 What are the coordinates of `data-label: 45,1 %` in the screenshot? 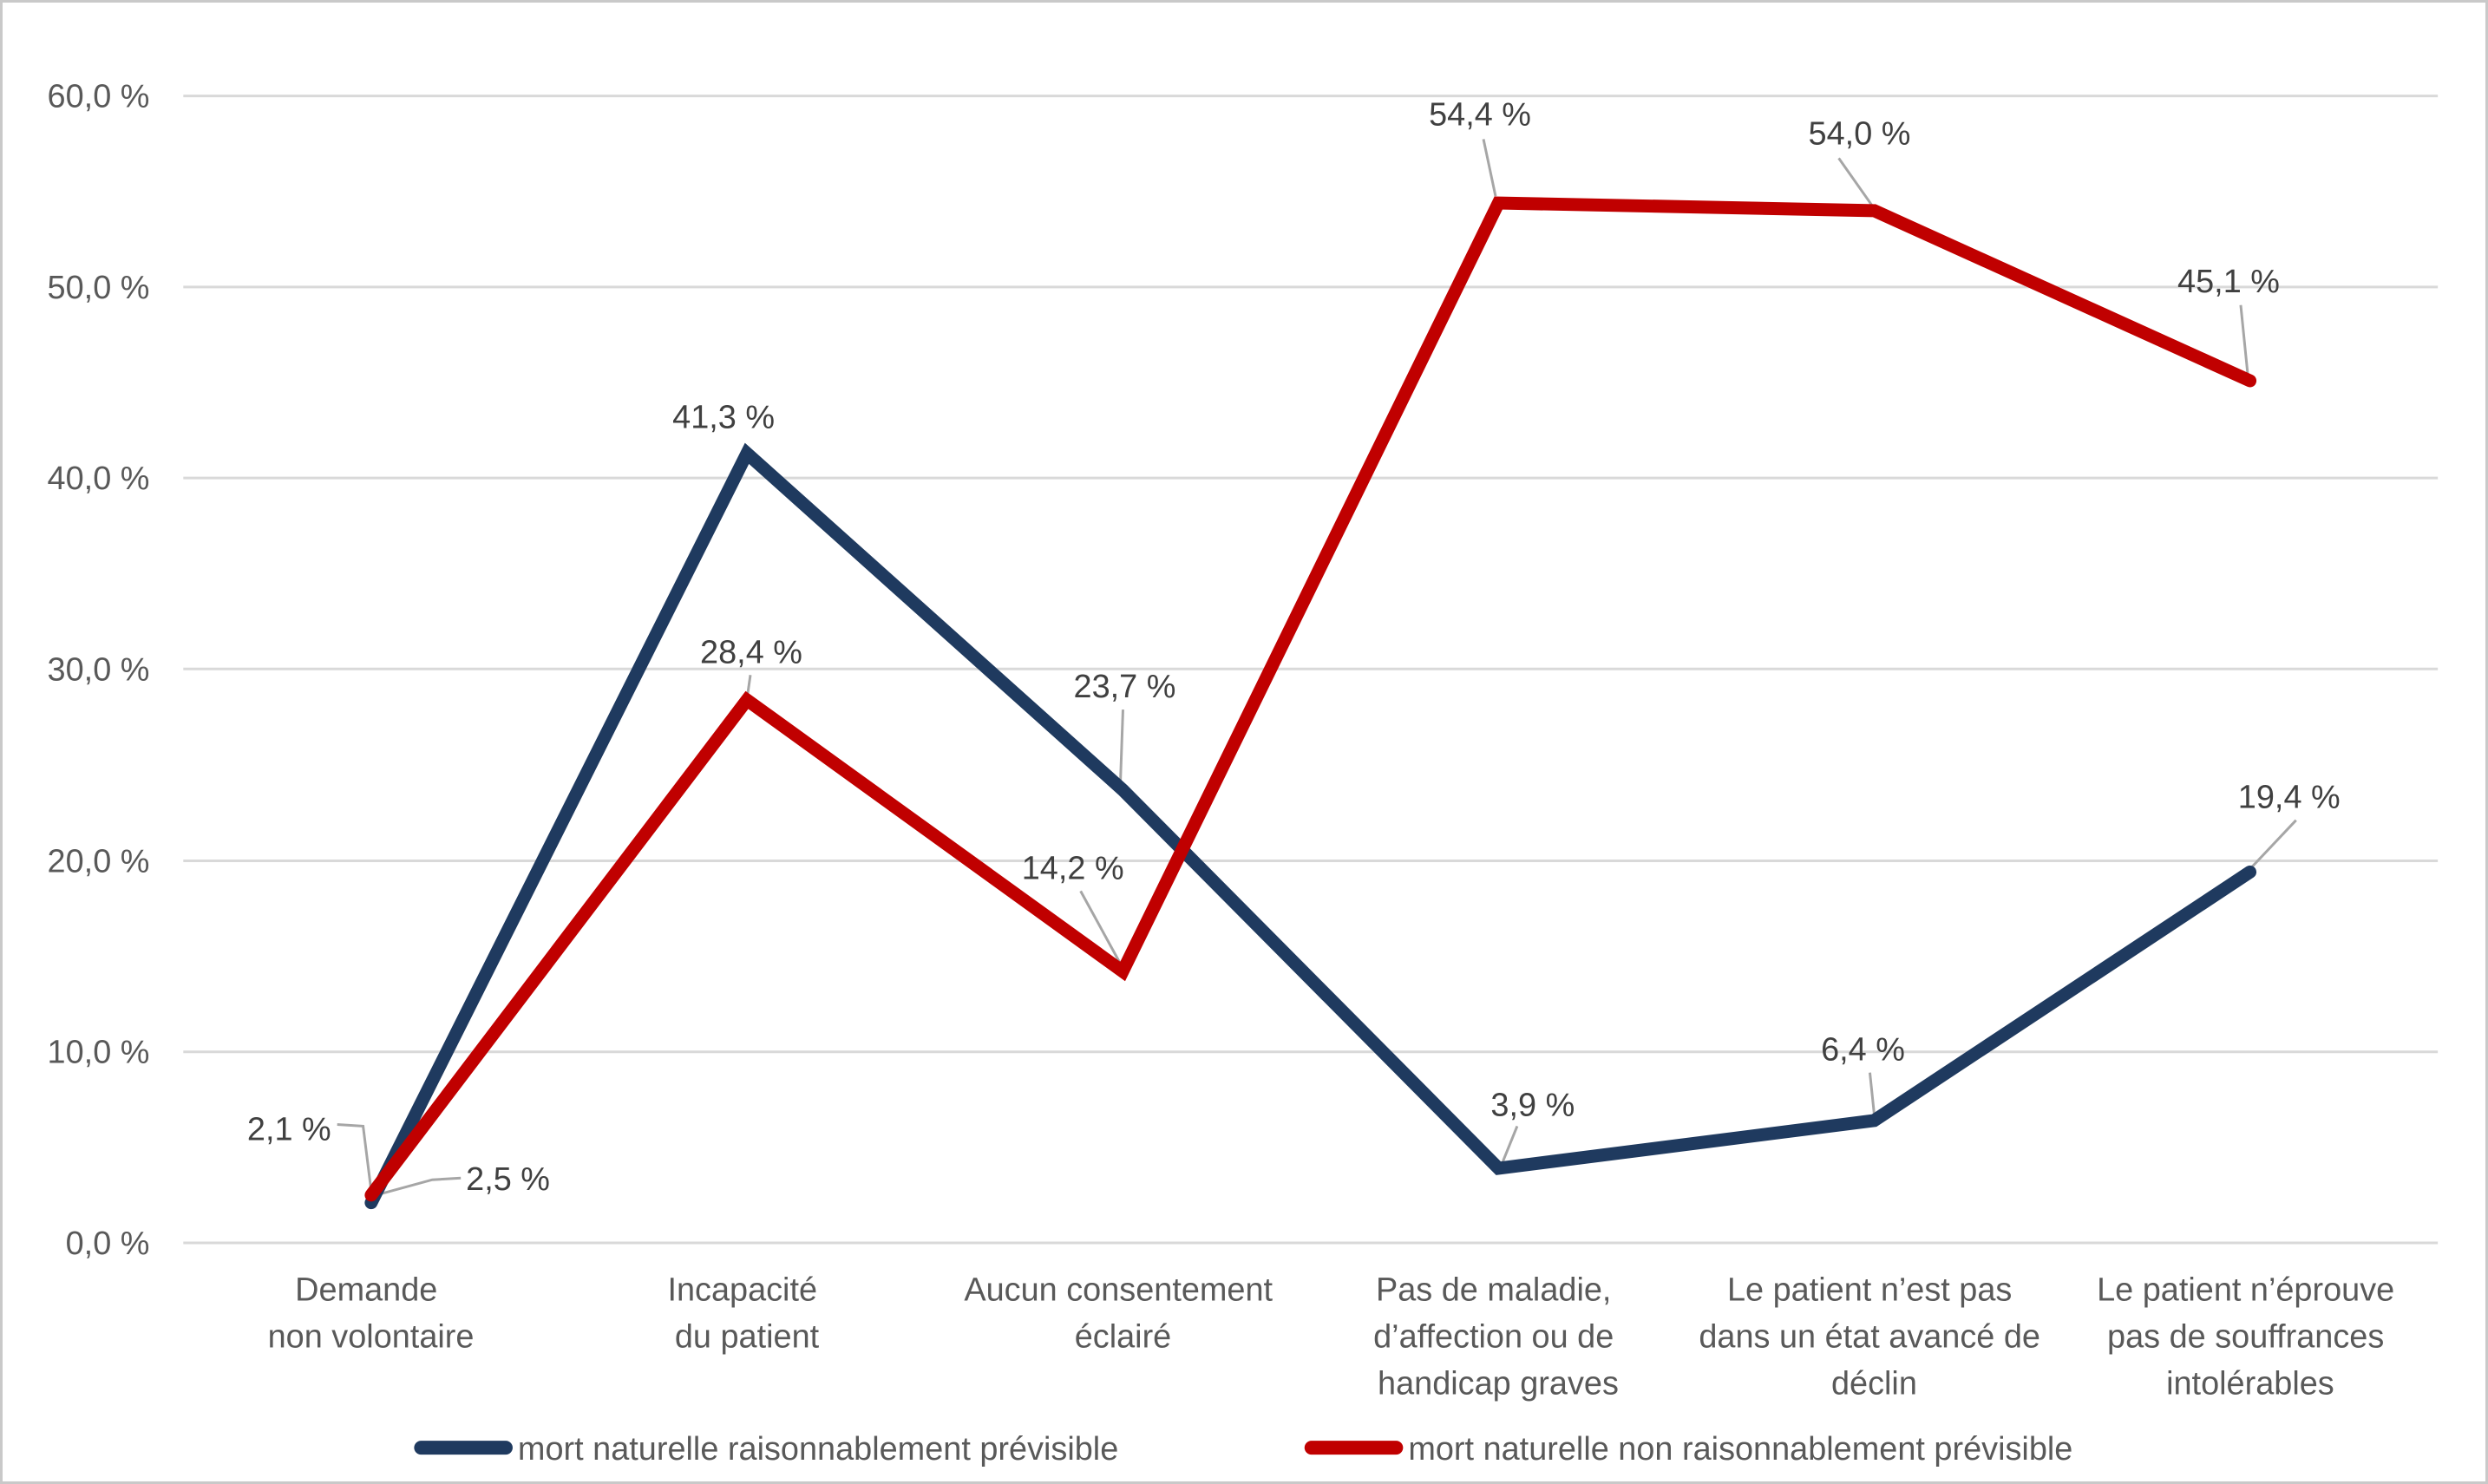 It's located at (2228, 282).